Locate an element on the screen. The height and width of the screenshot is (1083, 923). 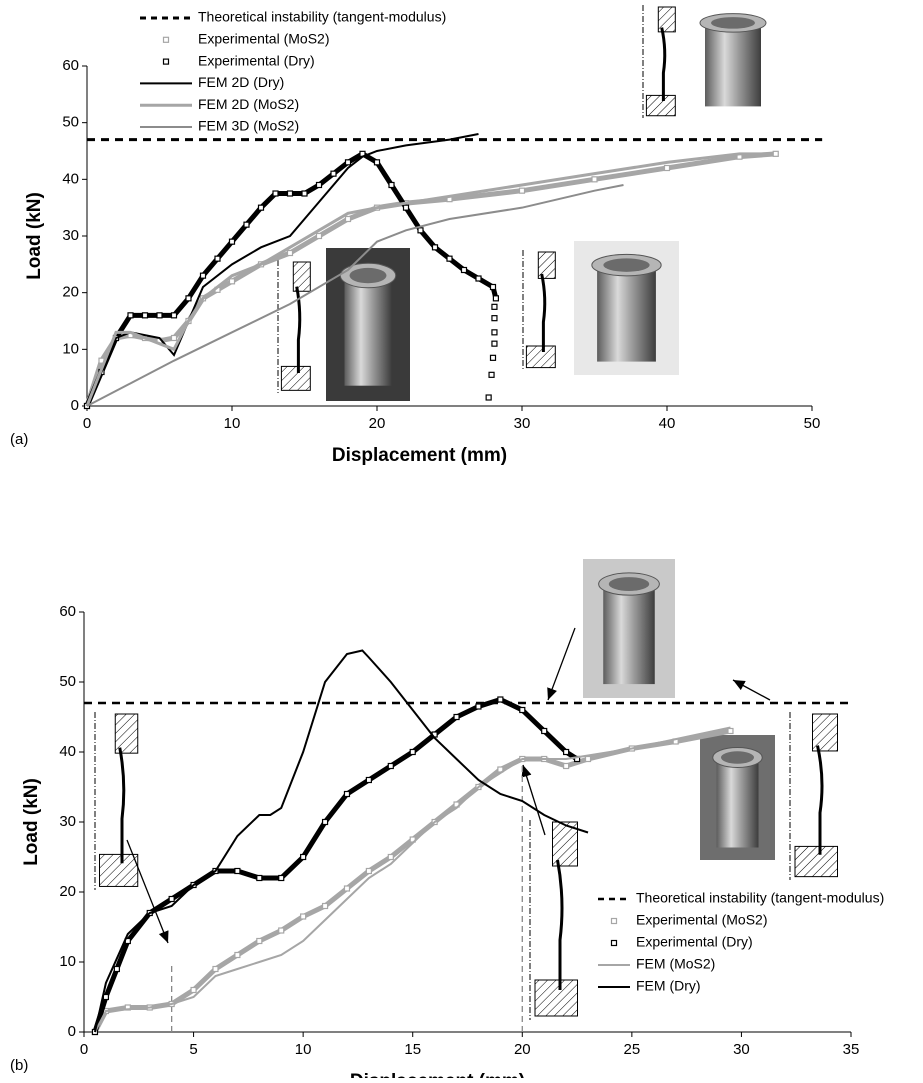
x-tick-label: 10 is located at coordinates (232, 423).